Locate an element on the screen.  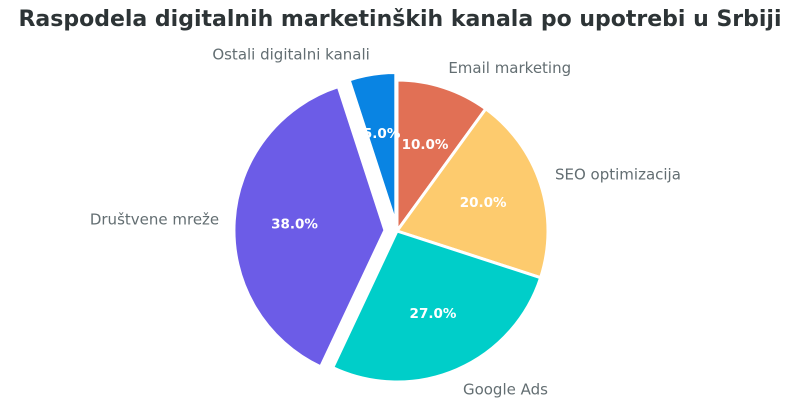
percent-labels-group: 10.0% 20.0% 27.0% 38.0% 5.0% is located at coordinates (389, 224).